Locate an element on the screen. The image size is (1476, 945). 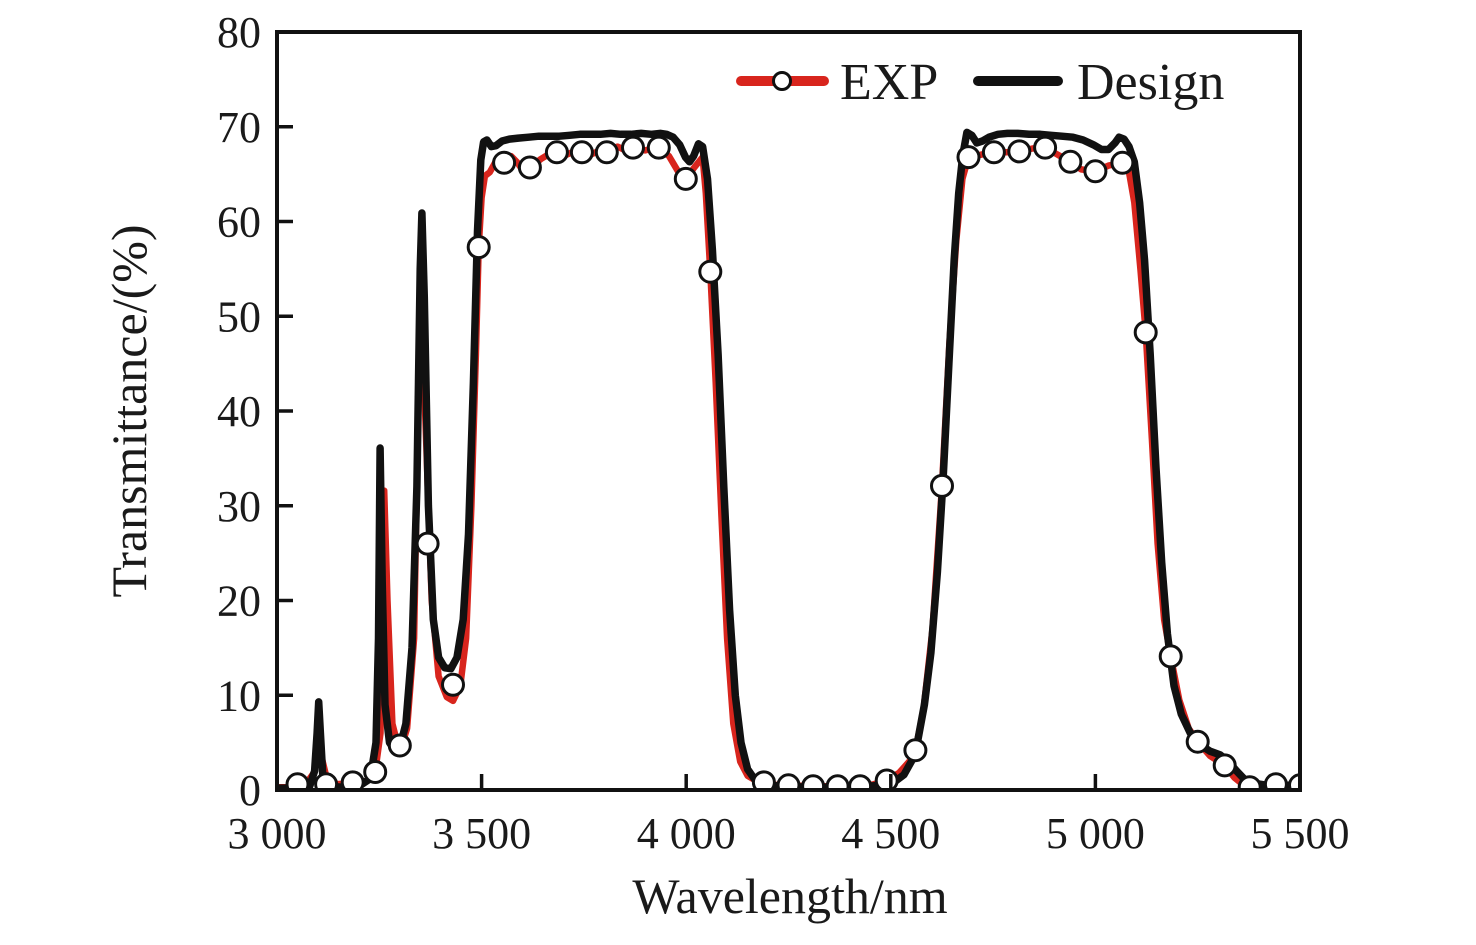
x-tick-label: 3 000 is located at coordinates (277, 833).